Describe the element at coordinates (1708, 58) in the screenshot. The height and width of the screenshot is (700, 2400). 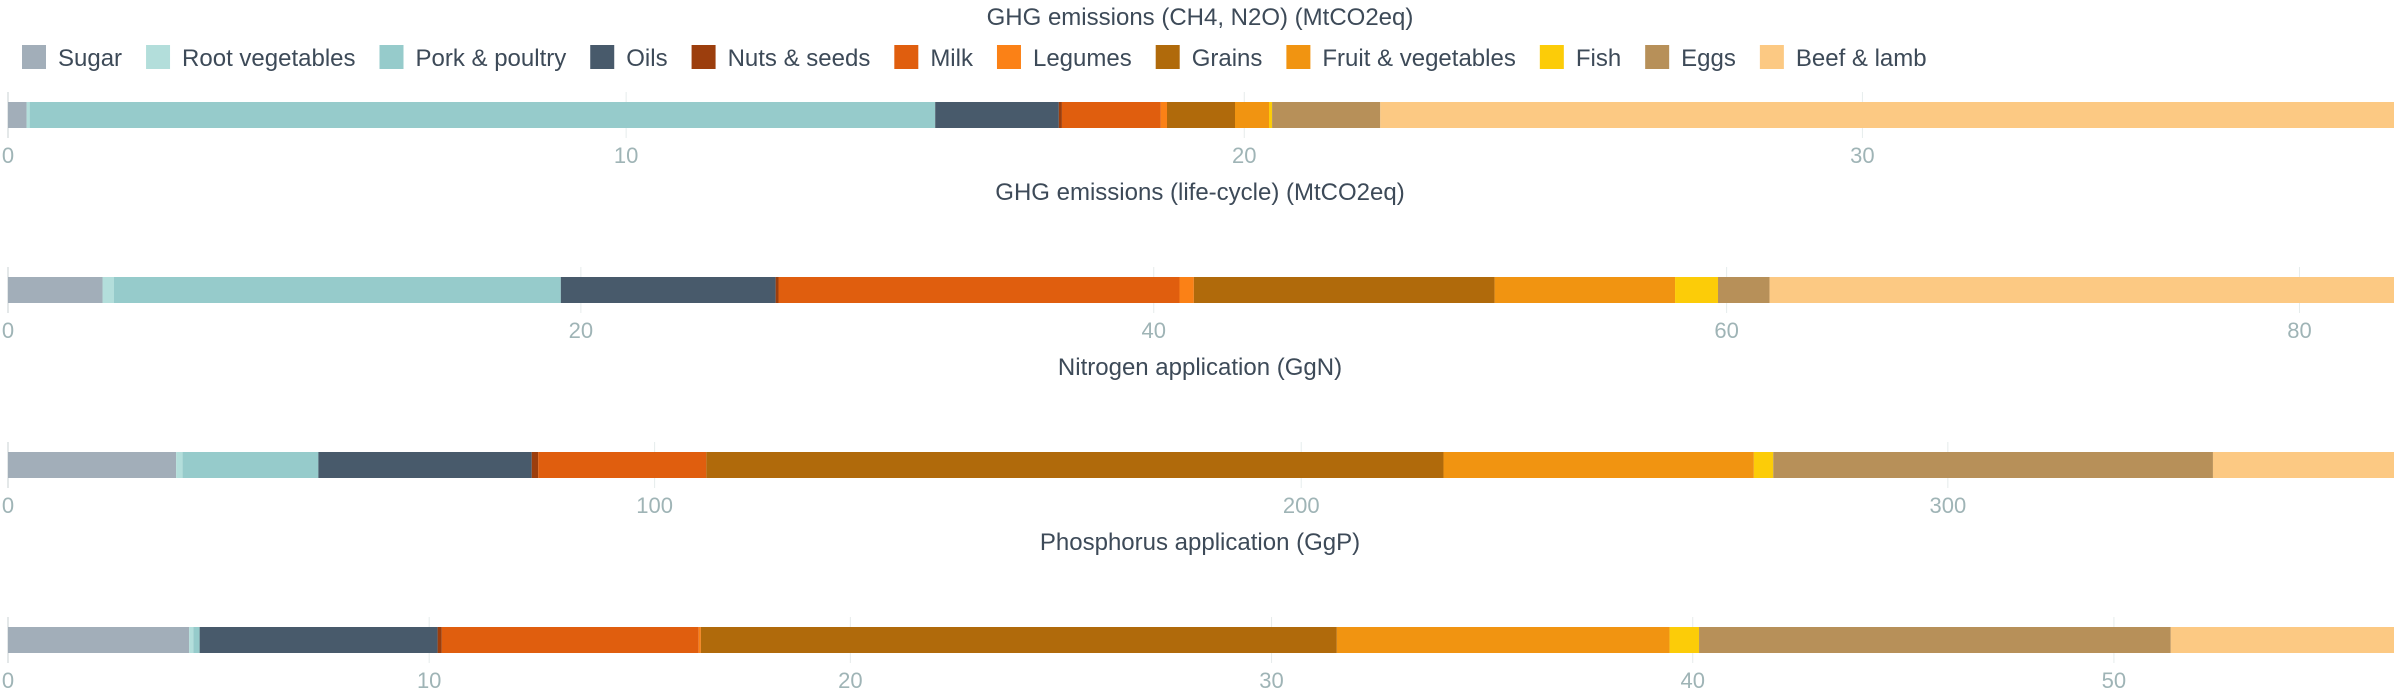
I see `legend-label: Eggs` at that location.